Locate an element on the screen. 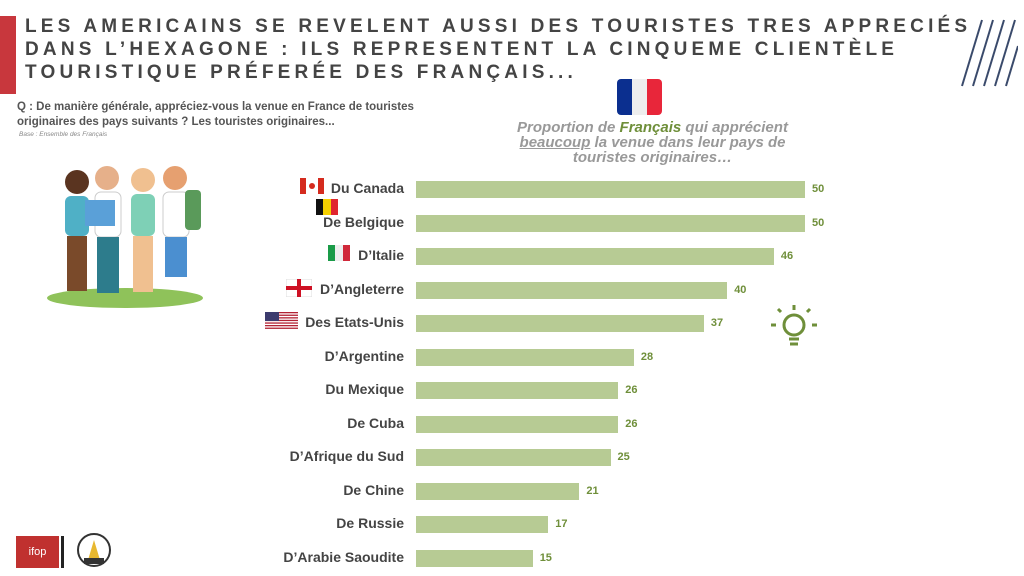 The height and width of the screenshot is (576, 1024). value-label: 17 is located at coordinates (561, 524).